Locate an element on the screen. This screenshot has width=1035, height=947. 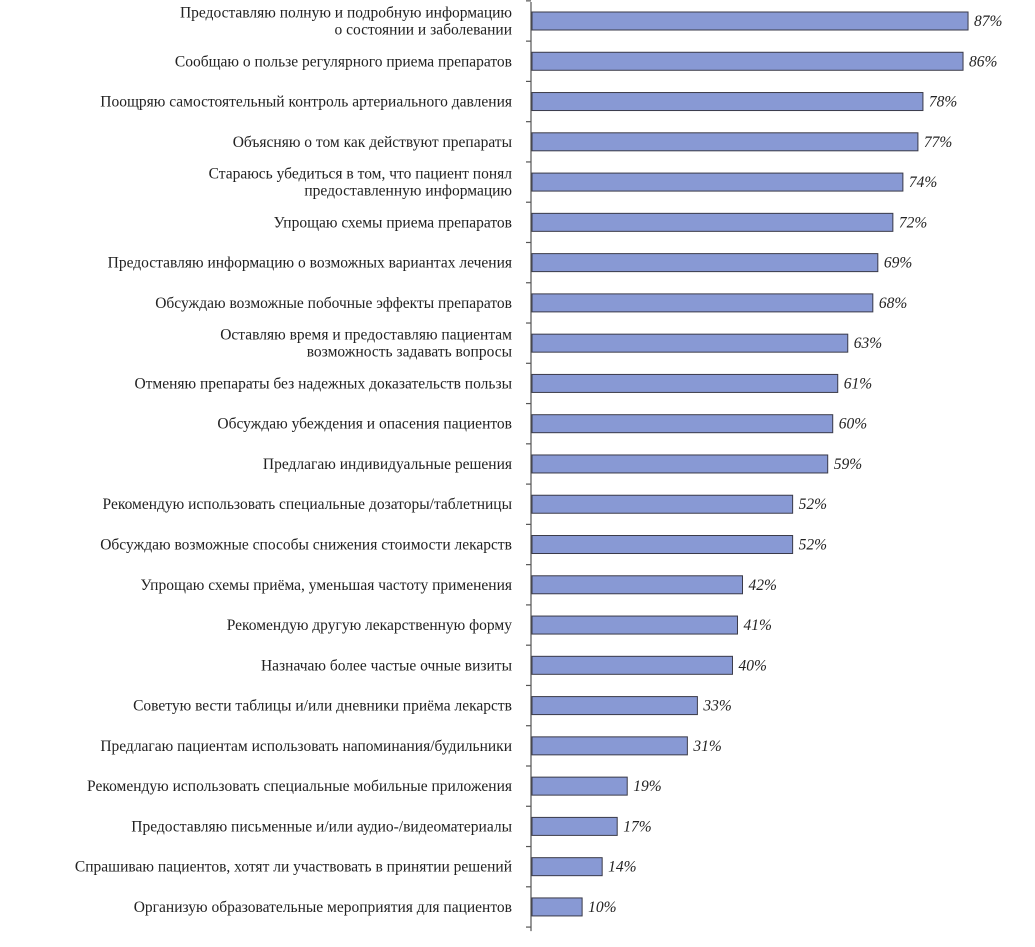
data-label: 17% is located at coordinates (637, 826).